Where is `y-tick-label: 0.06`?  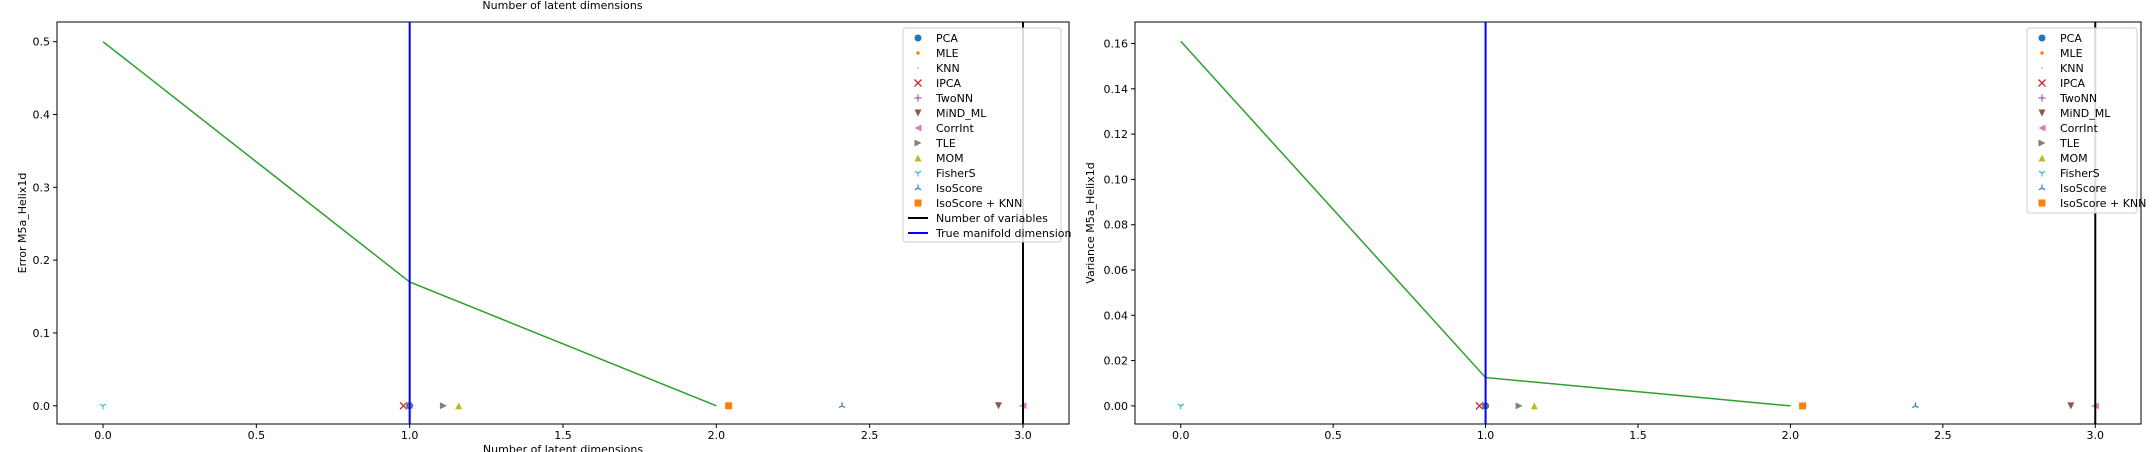 y-tick-label: 0.06 is located at coordinates (1116, 270).